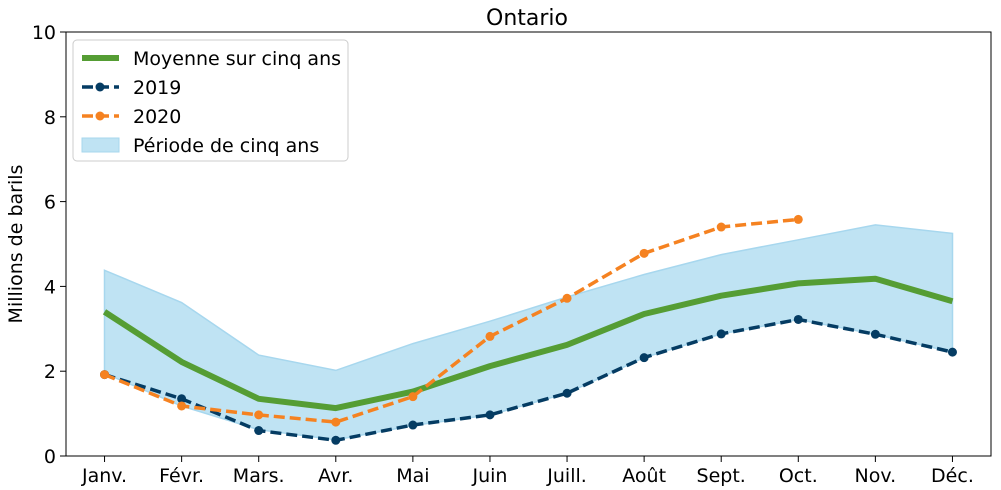 This screenshot has width=1001, height=490. What do you see at coordinates (335, 476) in the screenshot?
I see `x-tick-label: Avr.` at bounding box center [335, 476].